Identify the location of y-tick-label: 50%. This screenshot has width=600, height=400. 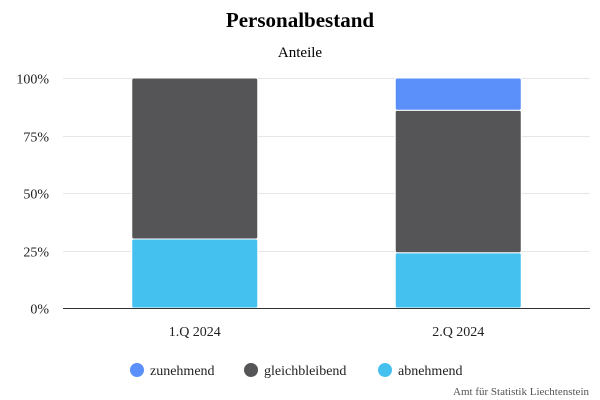
(36, 195).